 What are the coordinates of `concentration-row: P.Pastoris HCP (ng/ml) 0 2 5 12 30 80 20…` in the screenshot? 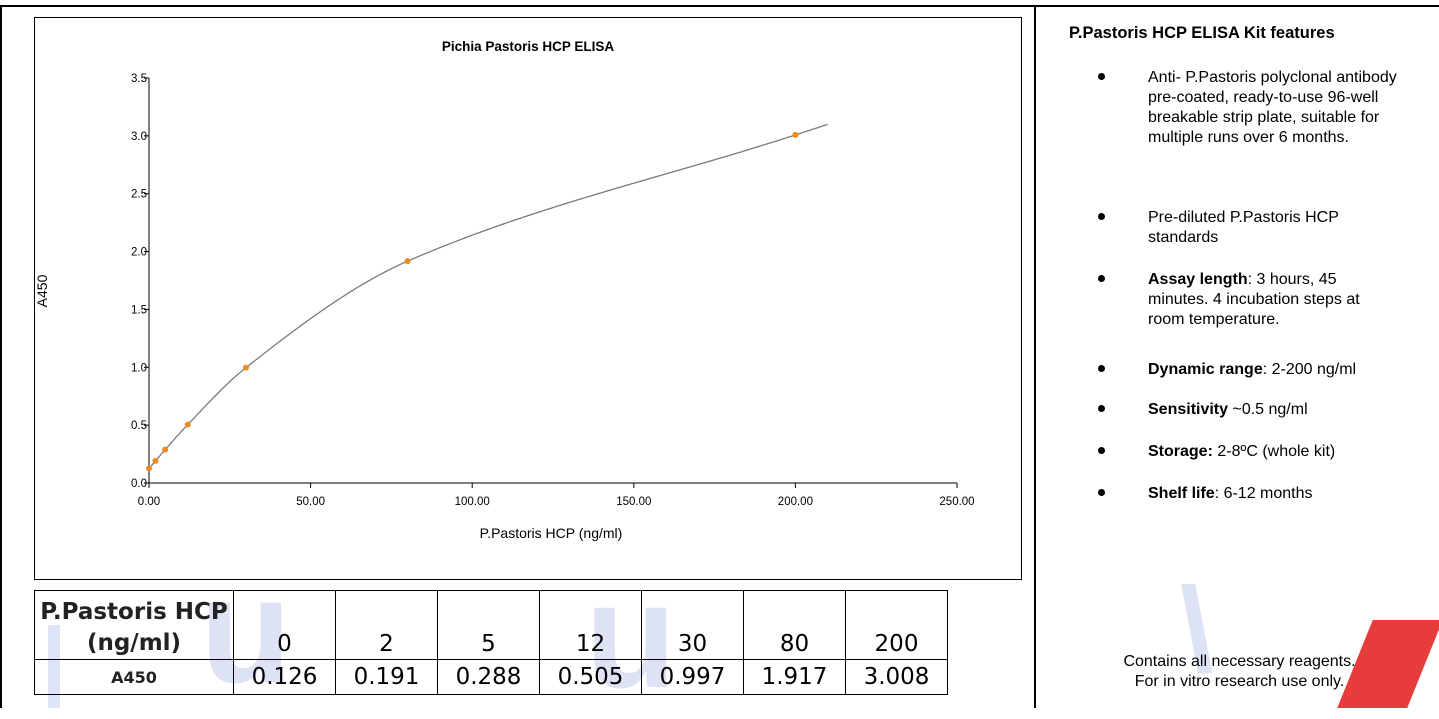 It's located at (491, 625).